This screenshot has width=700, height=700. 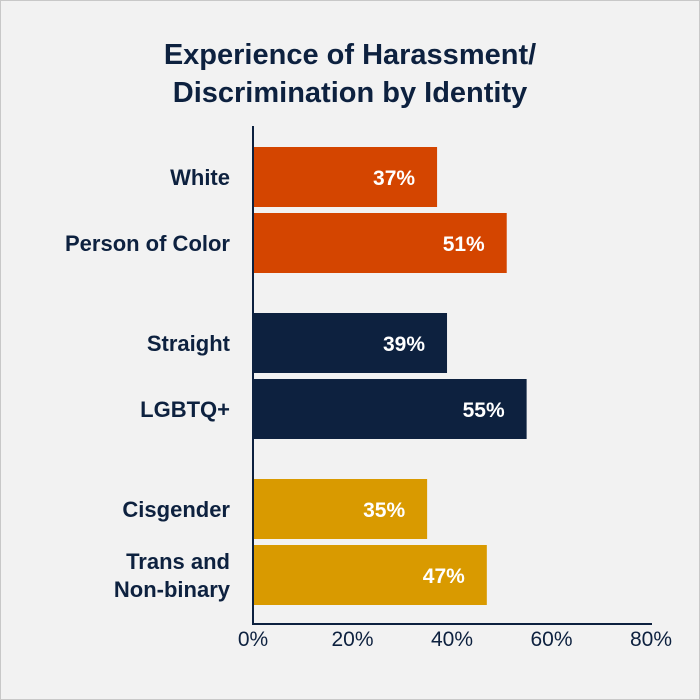 I want to click on chart-title-line-2: Discrimination by Identity, so click(x=350, y=93).